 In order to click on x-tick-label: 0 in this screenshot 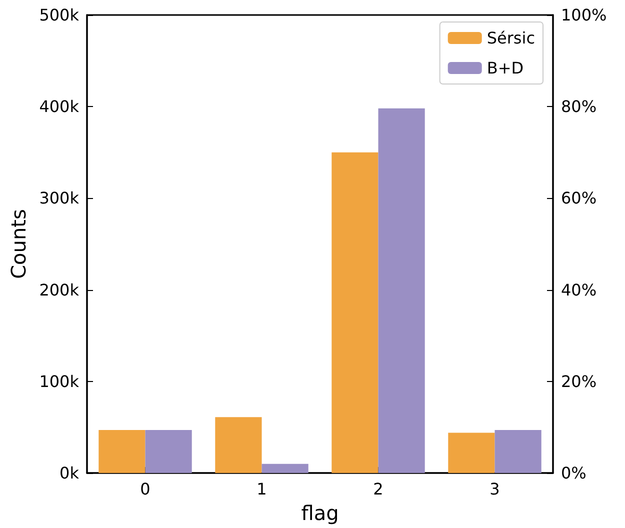, I will do `click(145, 489)`.